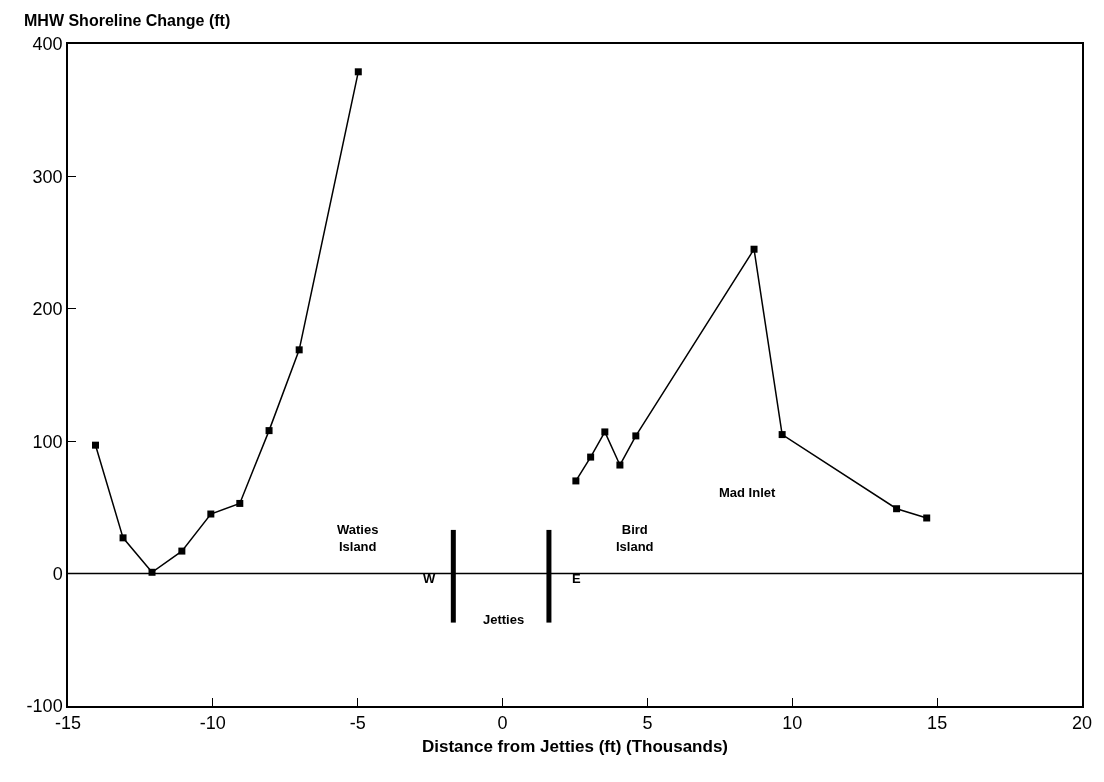  I want to click on annotation: Bird Island, so click(635, 538).